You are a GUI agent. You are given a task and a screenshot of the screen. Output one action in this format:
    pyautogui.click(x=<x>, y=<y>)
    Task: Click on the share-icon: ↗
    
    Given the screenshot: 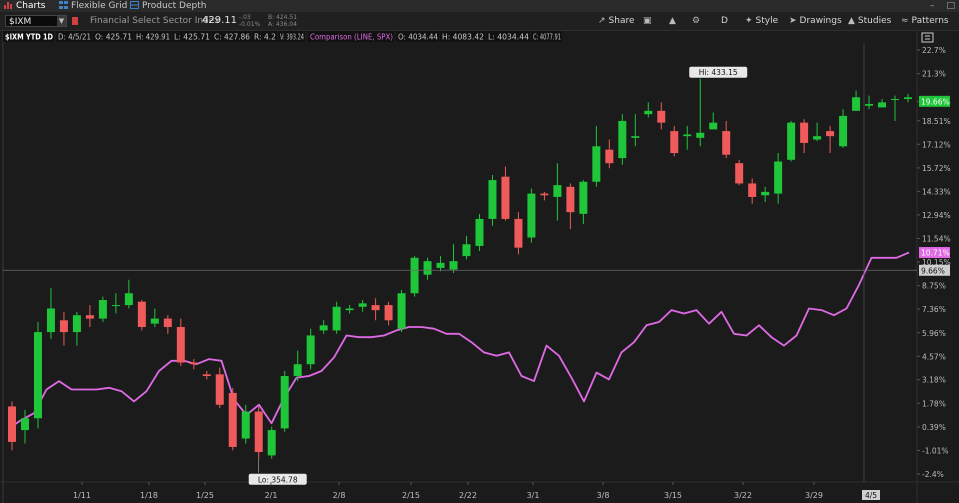 What is the action you would take?
    pyautogui.click(x=602, y=21)
    